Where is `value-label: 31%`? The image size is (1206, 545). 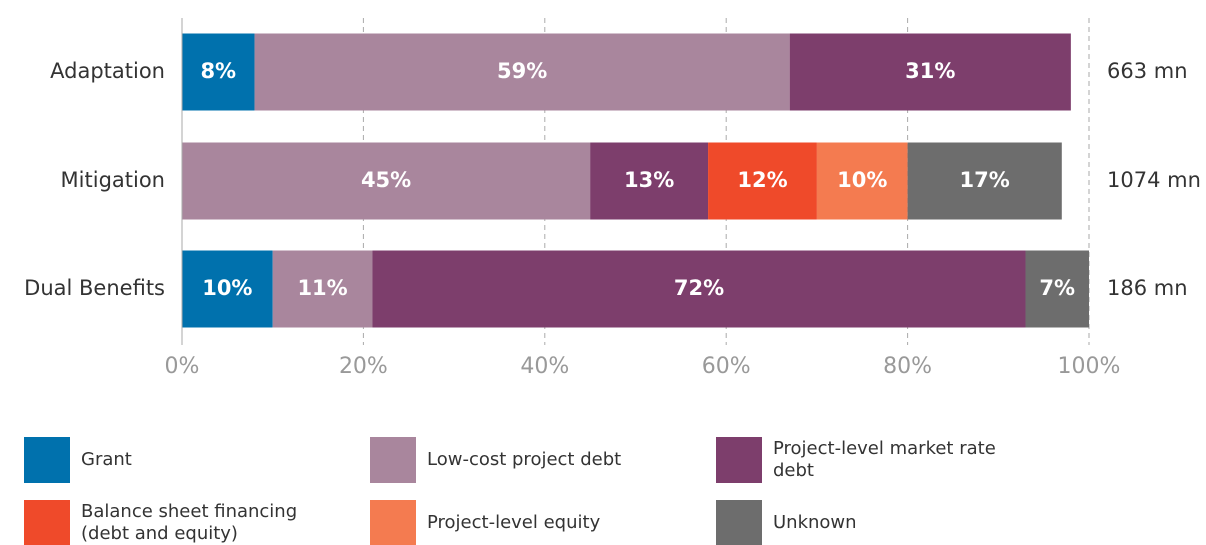
value-label: 31% is located at coordinates (930, 71).